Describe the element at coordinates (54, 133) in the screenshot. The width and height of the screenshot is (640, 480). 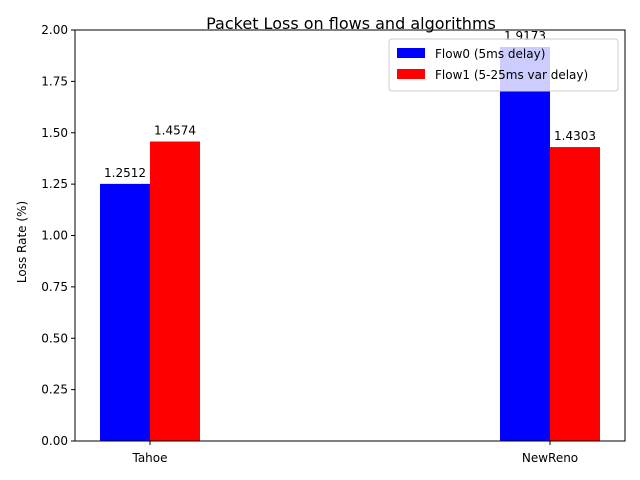
I see `y-tick-label: 1.50` at that location.